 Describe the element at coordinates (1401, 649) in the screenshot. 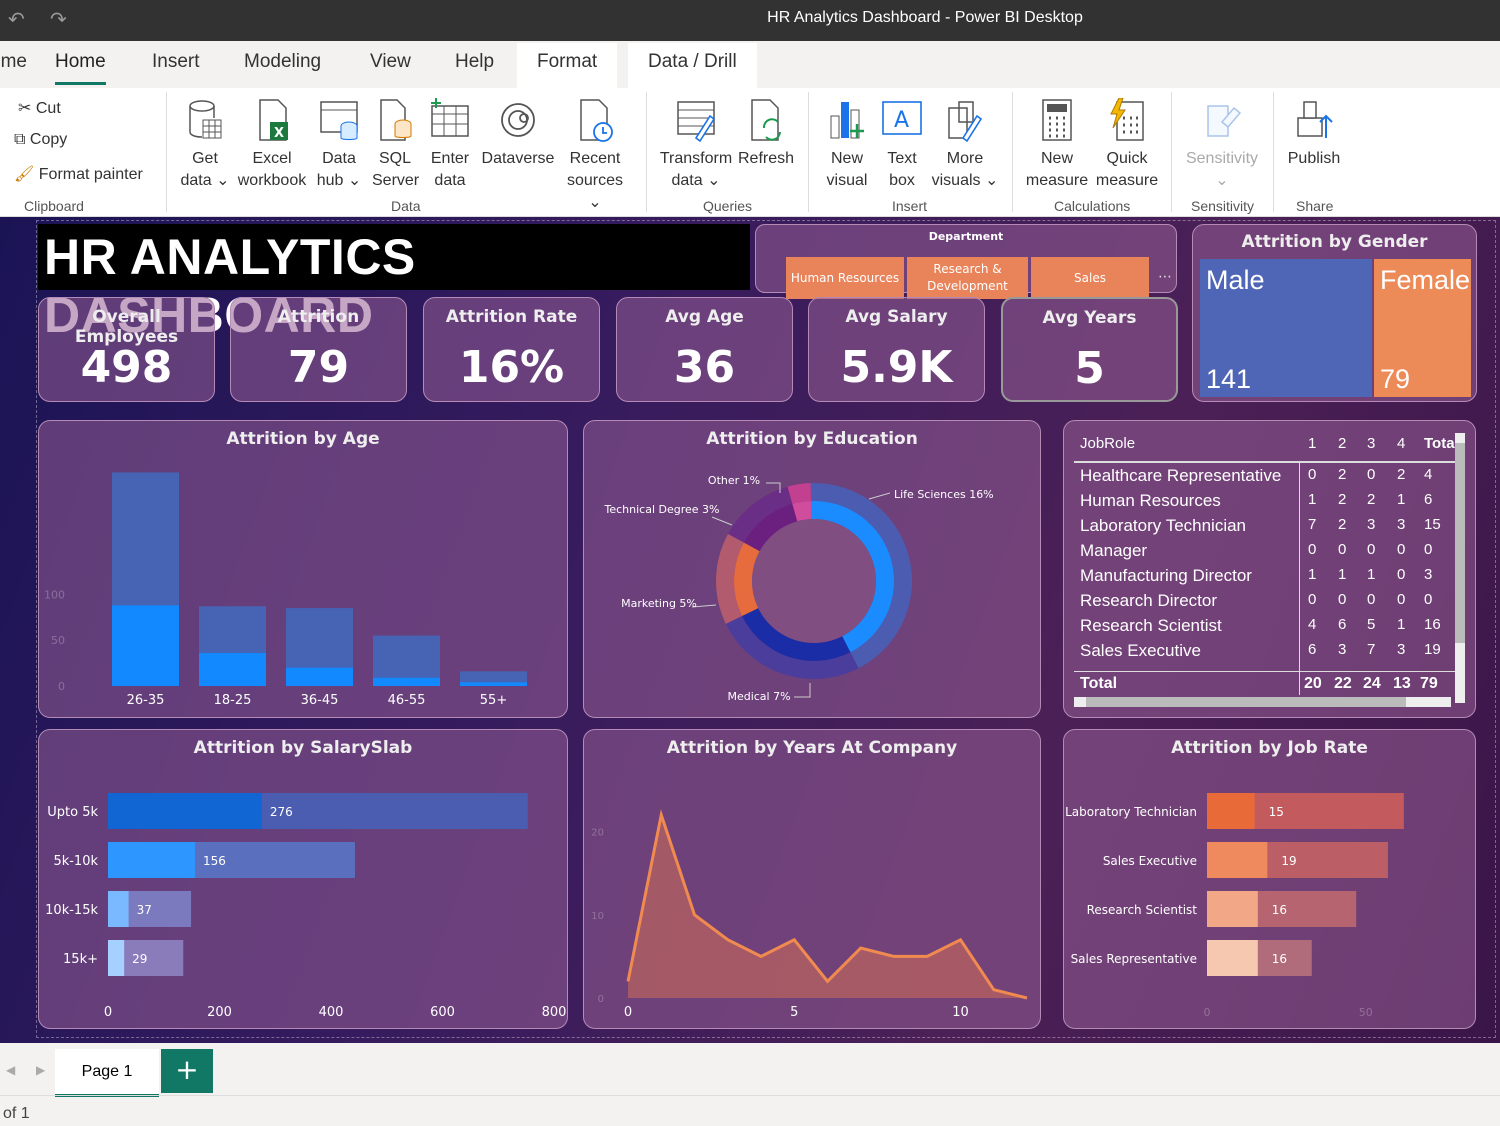

I see `table-cell: 3` at that location.